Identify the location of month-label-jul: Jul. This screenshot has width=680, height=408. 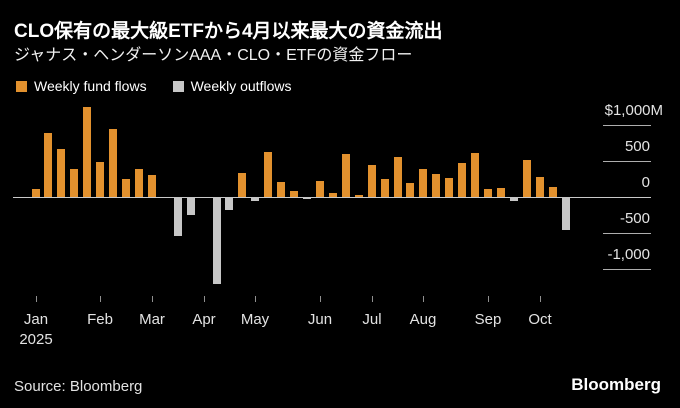
(372, 319).